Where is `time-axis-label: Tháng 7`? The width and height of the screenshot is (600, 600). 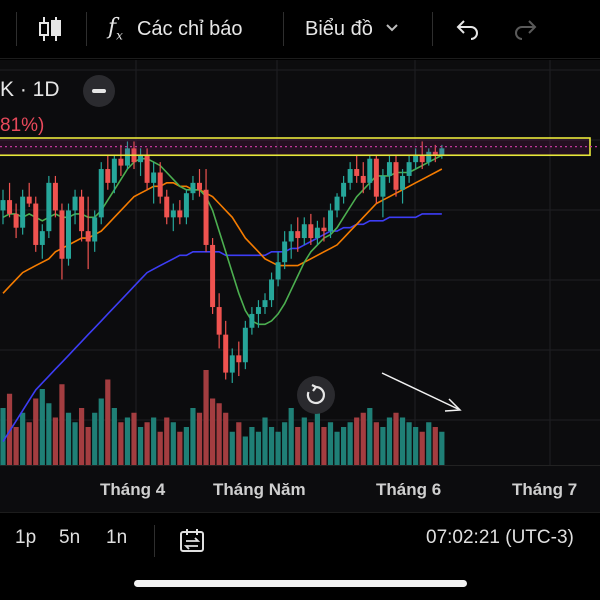
time-axis-label: Tháng 7 is located at coordinates (545, 489).